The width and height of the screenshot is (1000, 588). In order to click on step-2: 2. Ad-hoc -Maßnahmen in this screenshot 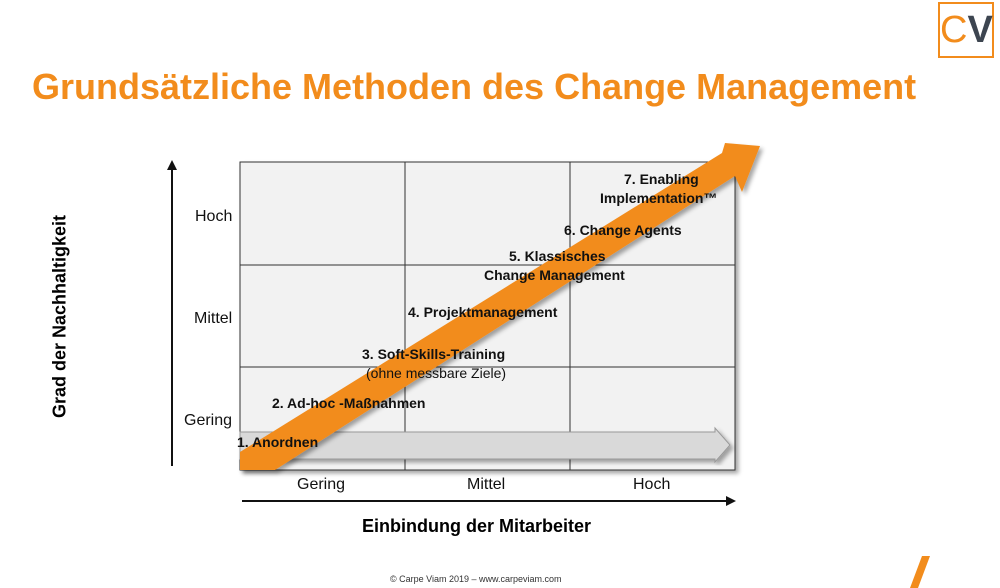, I will do `click(349, 403)`.